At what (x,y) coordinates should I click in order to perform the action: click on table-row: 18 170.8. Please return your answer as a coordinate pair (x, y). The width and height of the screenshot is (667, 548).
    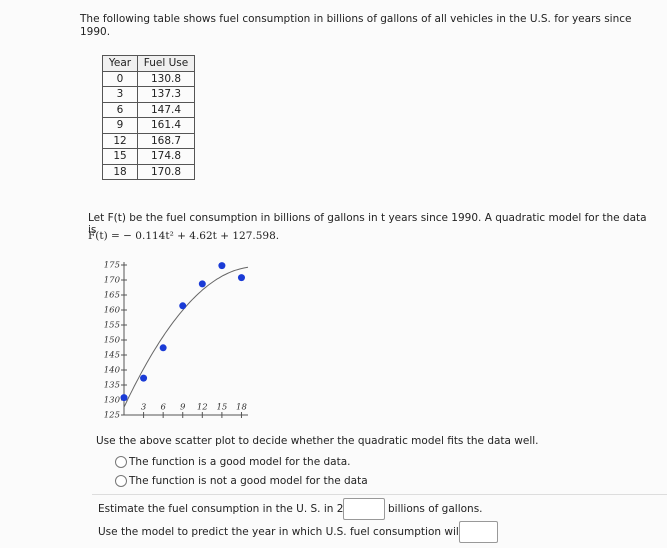
    Looking at the image, I should click on (148, 171).